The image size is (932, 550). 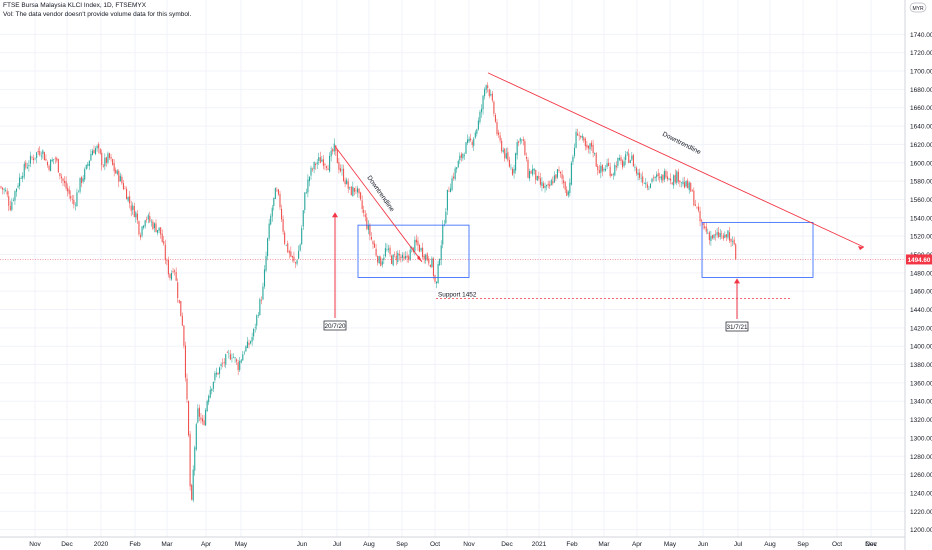 What do you see at coordinates (206, 544) in the screenshot?
I see `x-tick-label: Apr` at bounding box center [206, 544].